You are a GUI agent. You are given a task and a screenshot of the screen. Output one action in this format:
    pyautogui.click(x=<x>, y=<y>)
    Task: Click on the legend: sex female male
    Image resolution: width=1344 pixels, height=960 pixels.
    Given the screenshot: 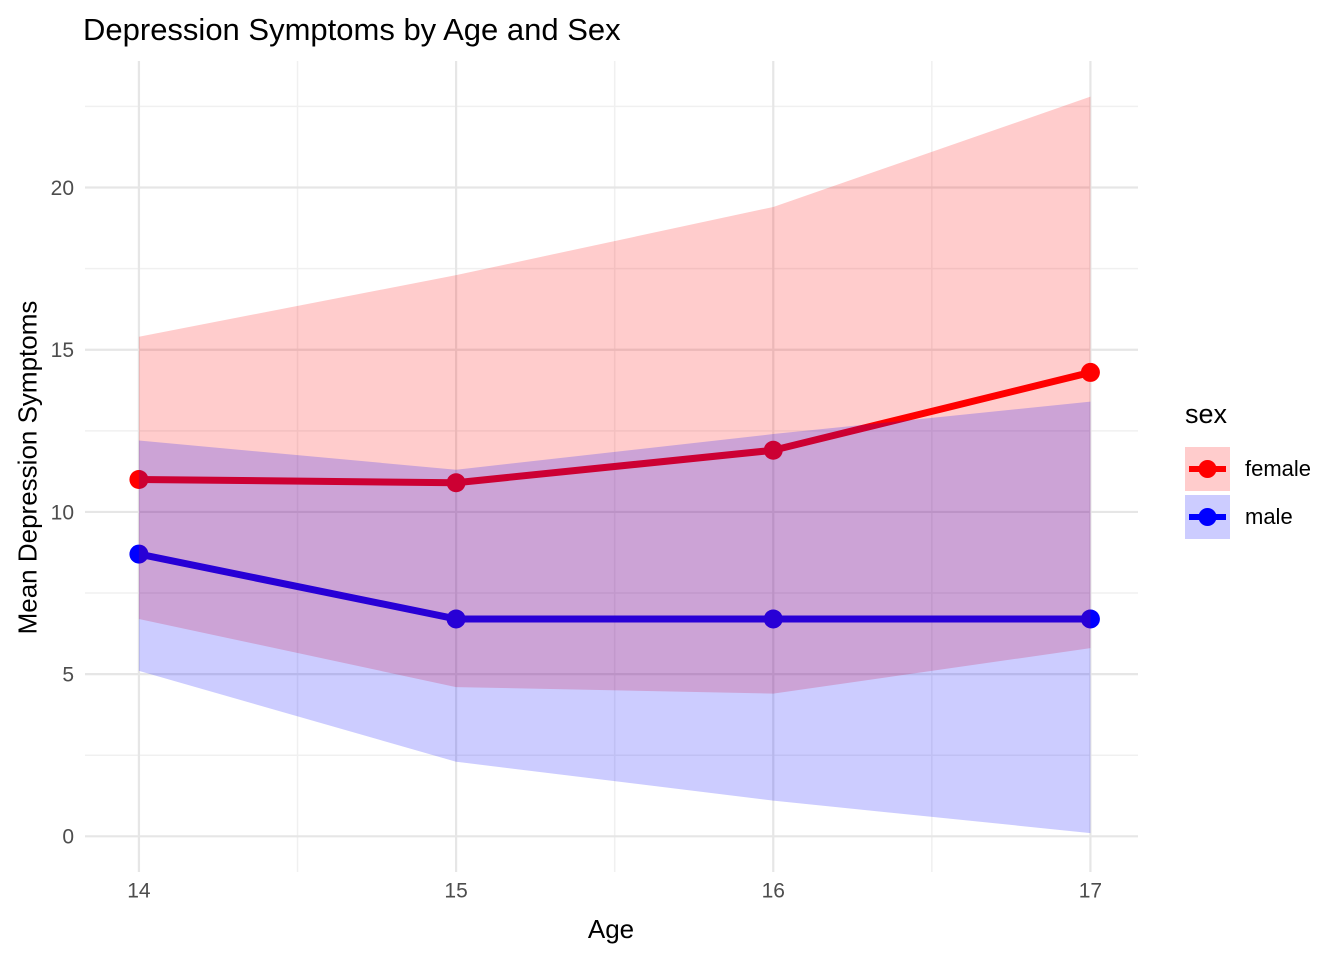 What is the action you would take?
    pyautogui.click(x=1248, y=469)
    